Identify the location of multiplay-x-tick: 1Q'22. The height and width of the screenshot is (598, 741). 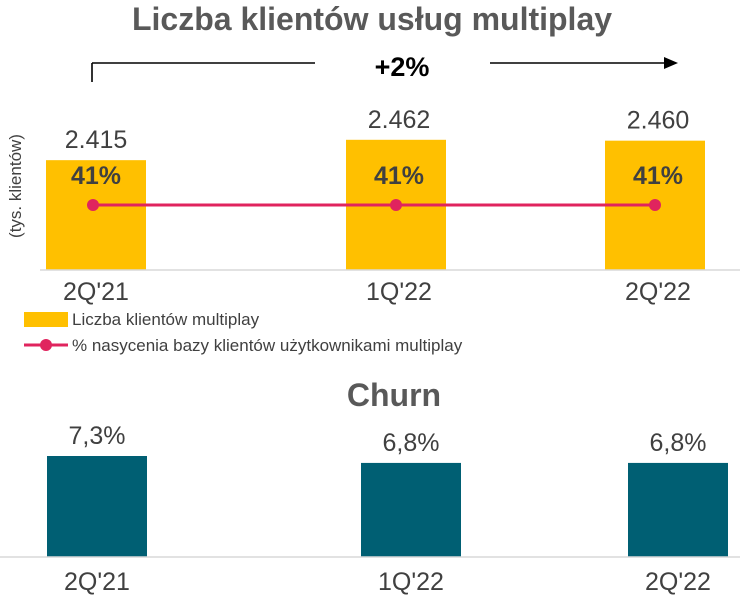
(399, 292).